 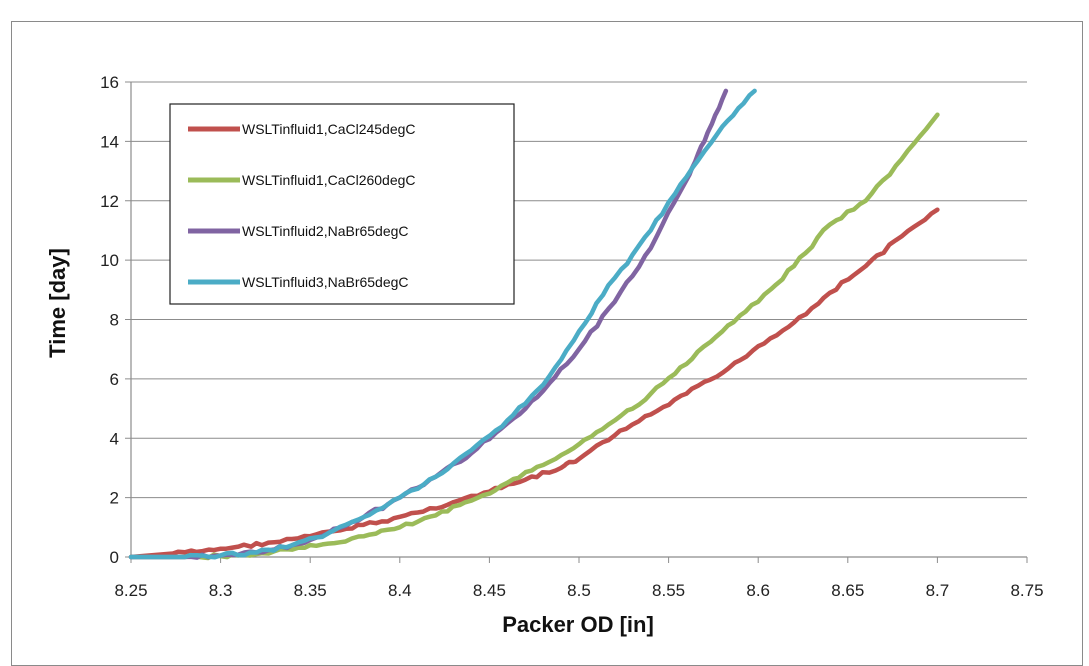 I want to click on y-tick-label: 6, so click(x=114, y=379).